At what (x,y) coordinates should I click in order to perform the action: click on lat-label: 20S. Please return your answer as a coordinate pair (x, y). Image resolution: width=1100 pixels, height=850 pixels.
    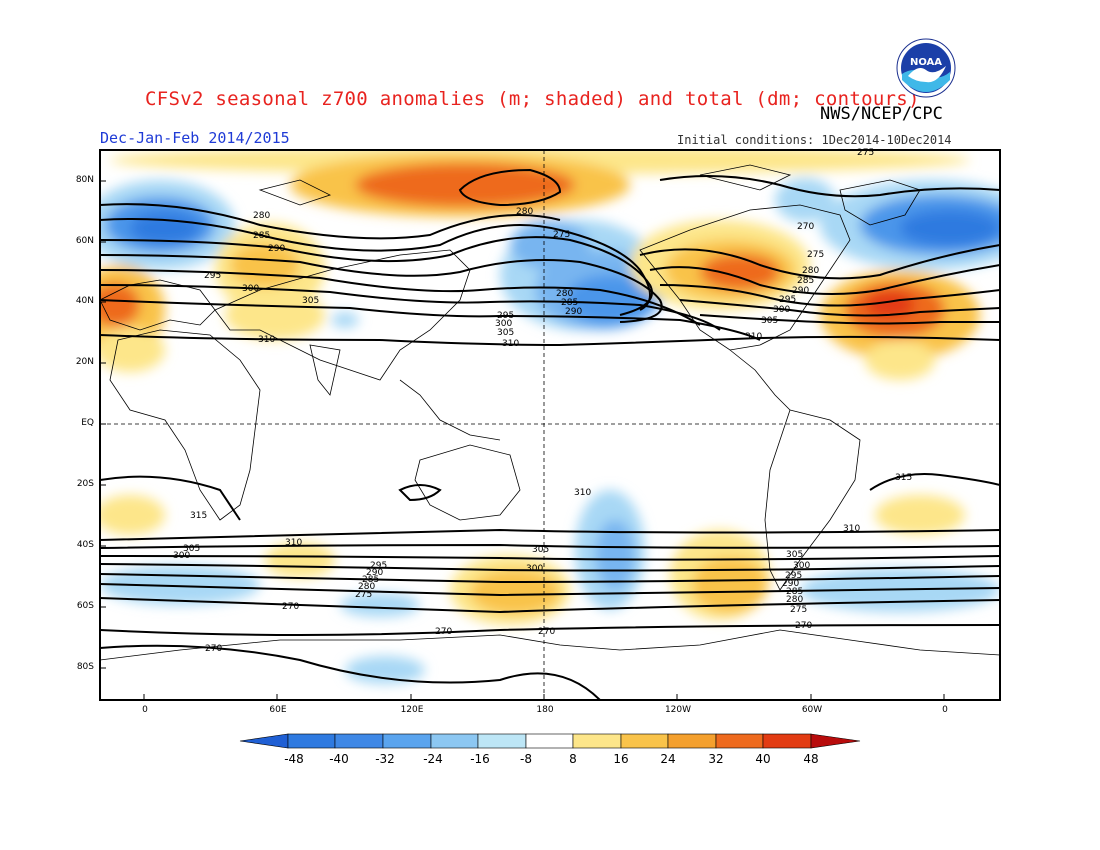
    Looking at the image, I should click on (85, 484).